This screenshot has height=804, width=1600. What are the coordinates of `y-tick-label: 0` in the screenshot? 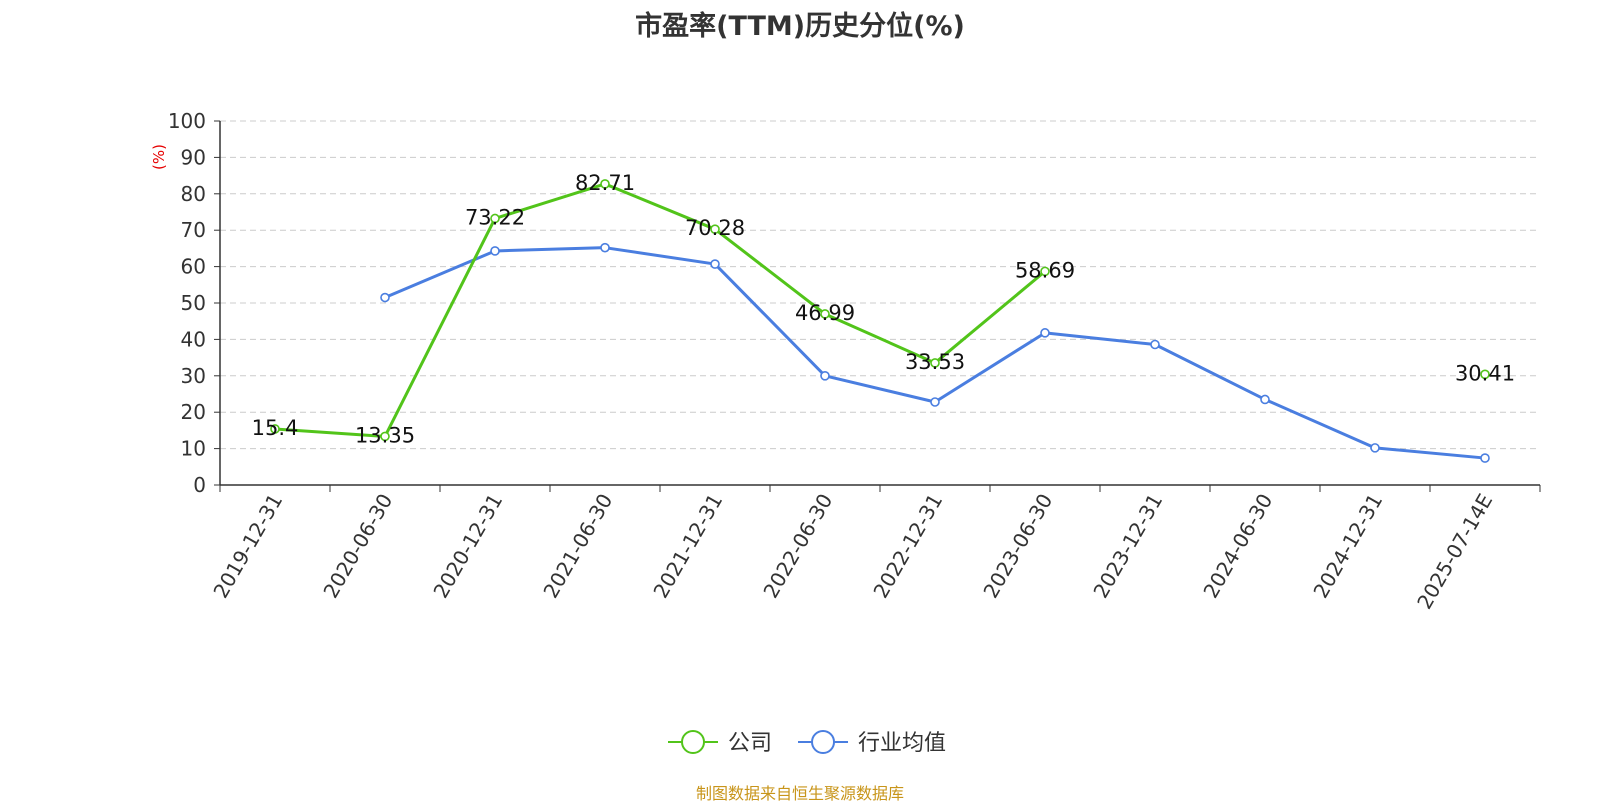 It's located at (199, 485).